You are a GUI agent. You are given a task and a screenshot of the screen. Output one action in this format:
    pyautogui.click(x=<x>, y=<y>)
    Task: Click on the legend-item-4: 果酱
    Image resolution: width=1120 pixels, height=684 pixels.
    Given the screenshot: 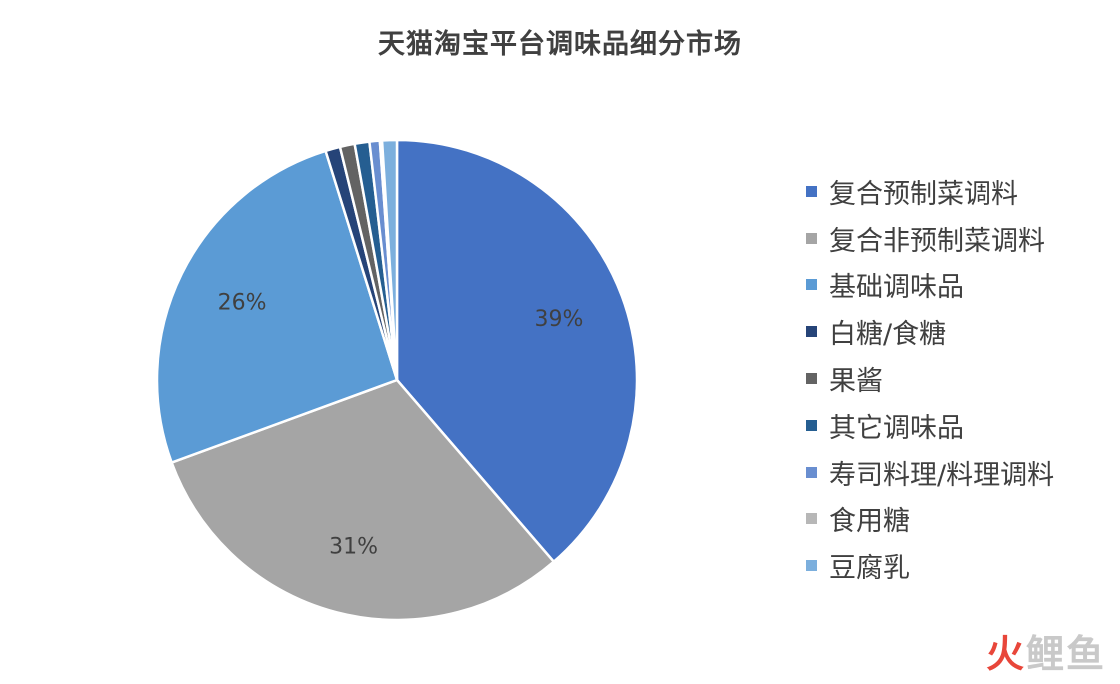 What is the action you would take?
    pyautogui.click(x=930, y=378)
    